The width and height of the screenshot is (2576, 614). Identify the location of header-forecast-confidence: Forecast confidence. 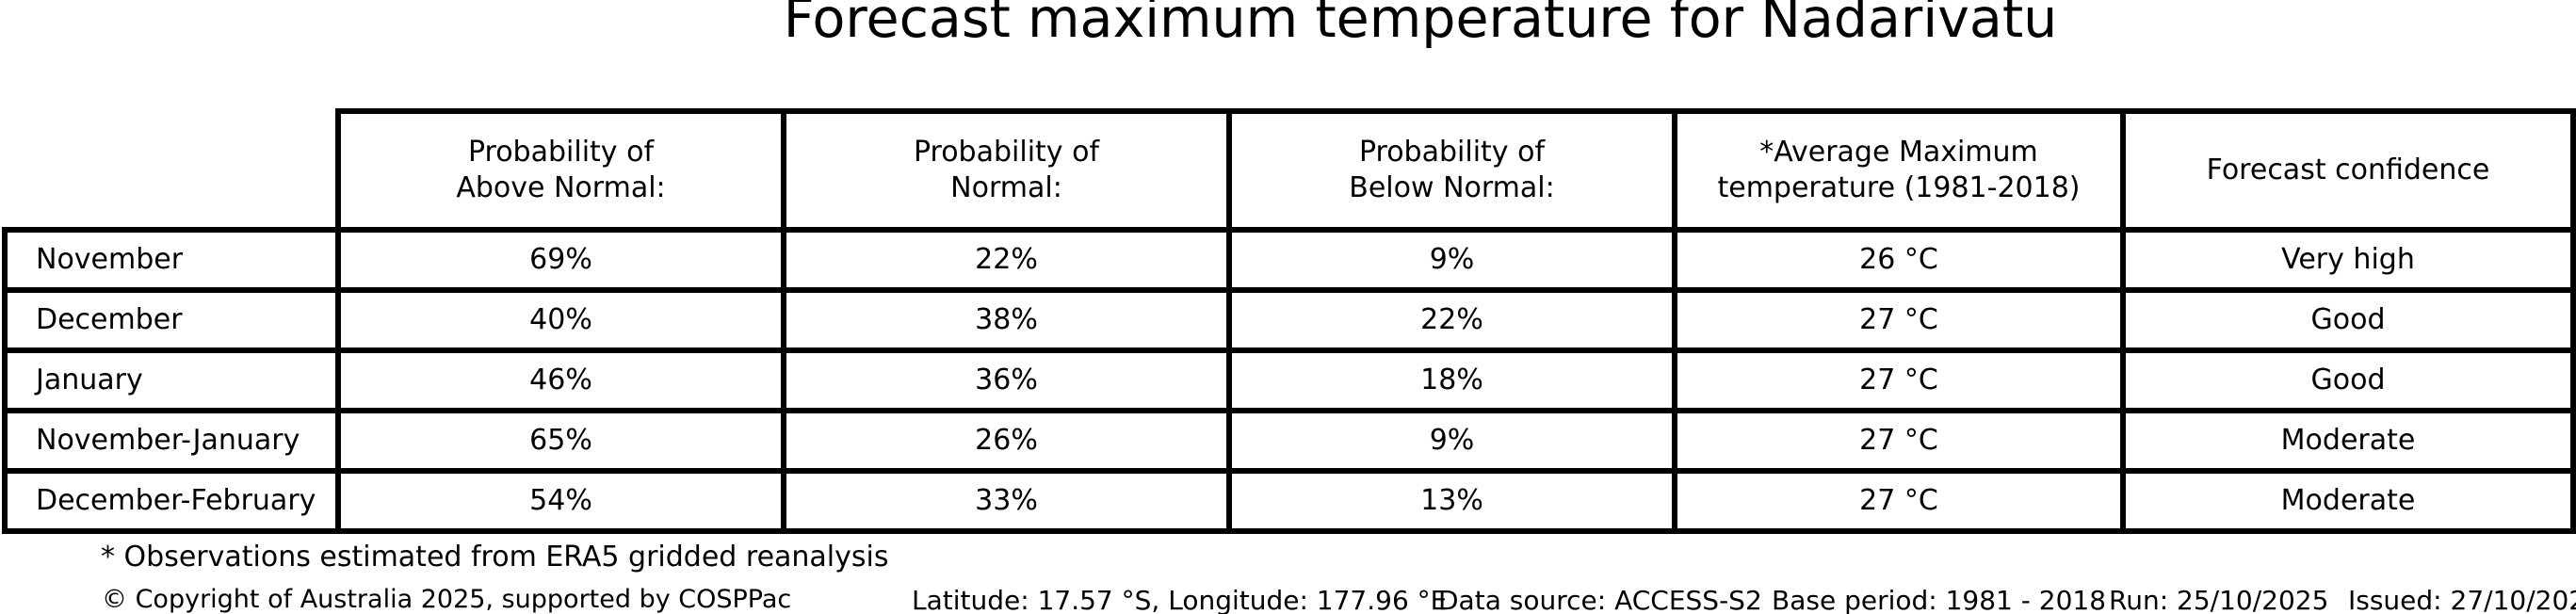
(2348, 170).